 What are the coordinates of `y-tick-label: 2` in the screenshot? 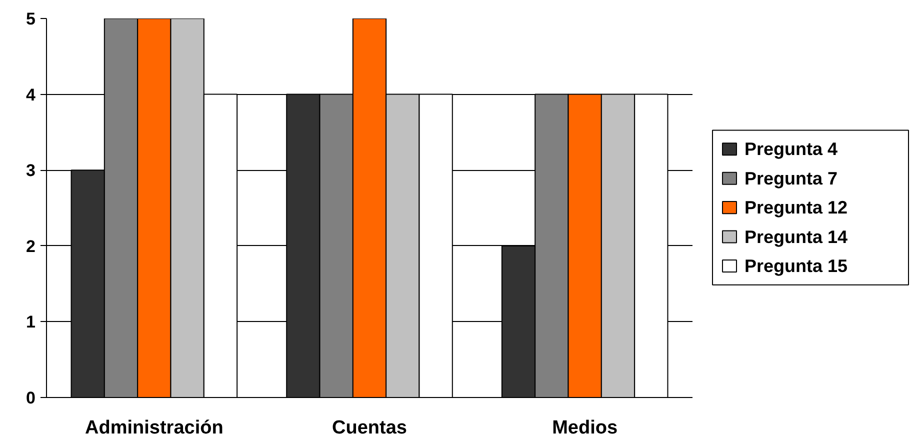 It's located at (31, 246).